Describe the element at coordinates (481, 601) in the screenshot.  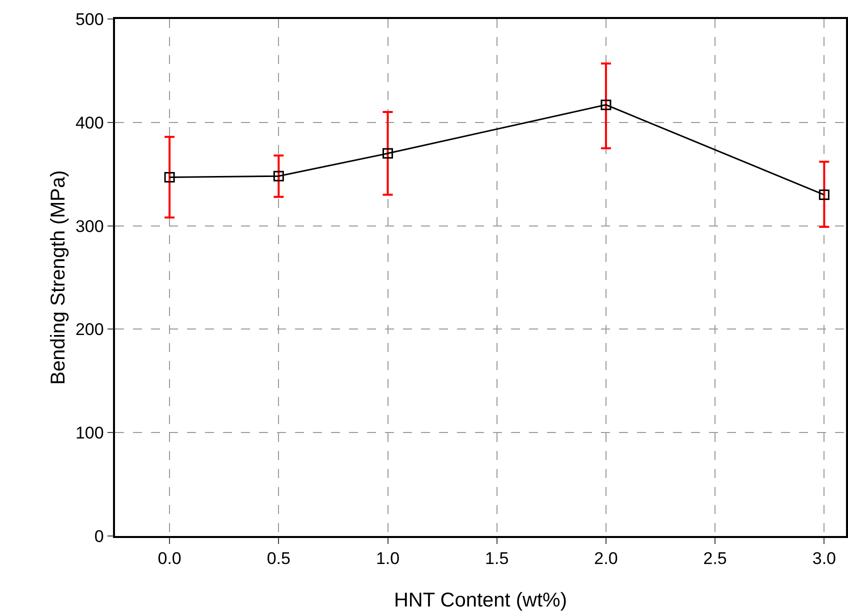
I see `x-axis-title: HNT Content (wt%)` at that location.